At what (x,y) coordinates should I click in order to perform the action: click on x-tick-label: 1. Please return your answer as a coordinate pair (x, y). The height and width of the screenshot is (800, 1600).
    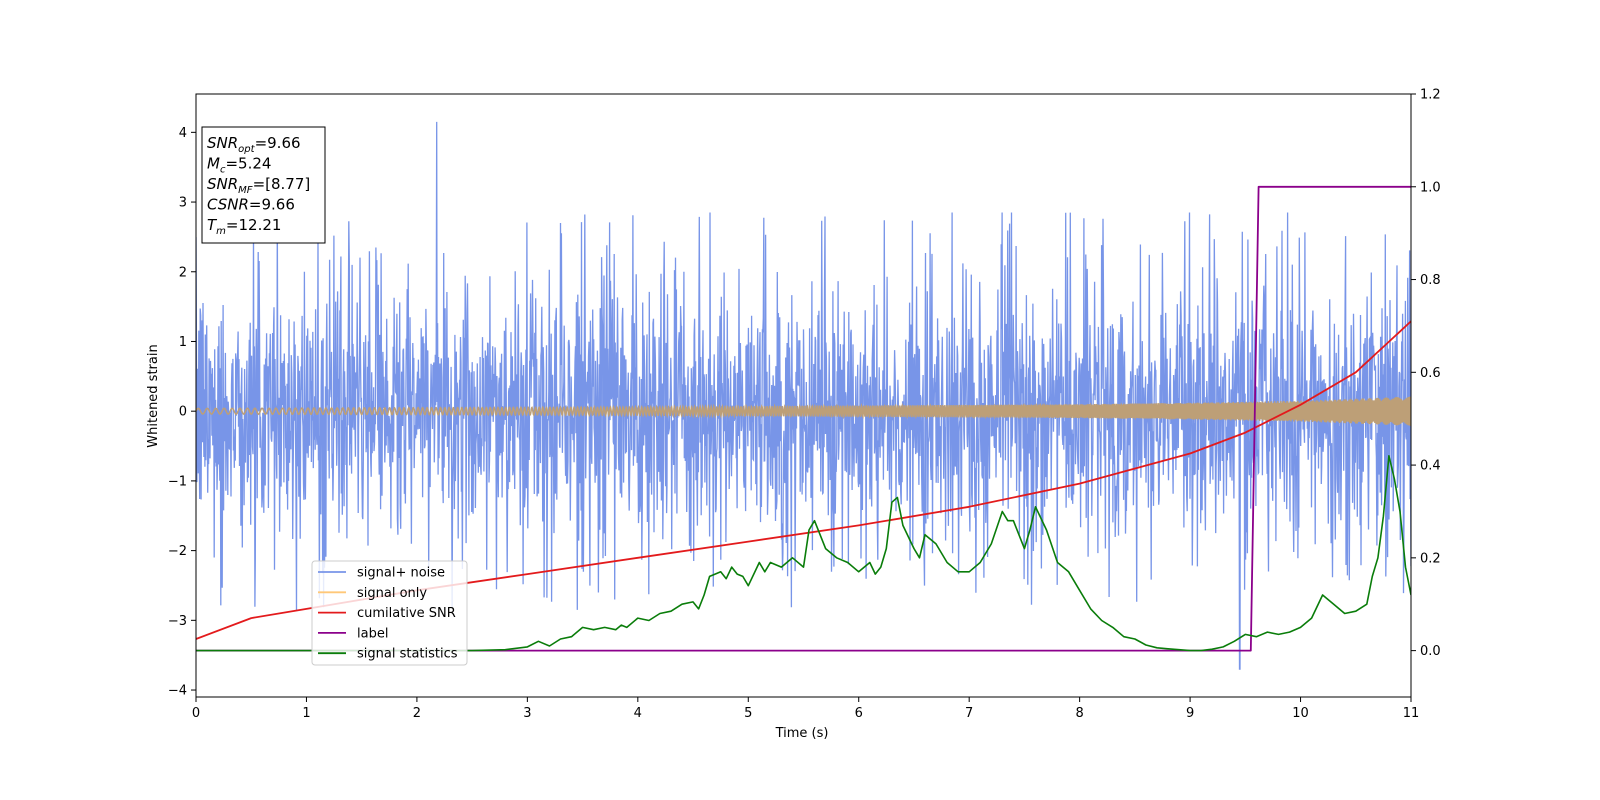
    Looking at the image, I should click on (306, 713).